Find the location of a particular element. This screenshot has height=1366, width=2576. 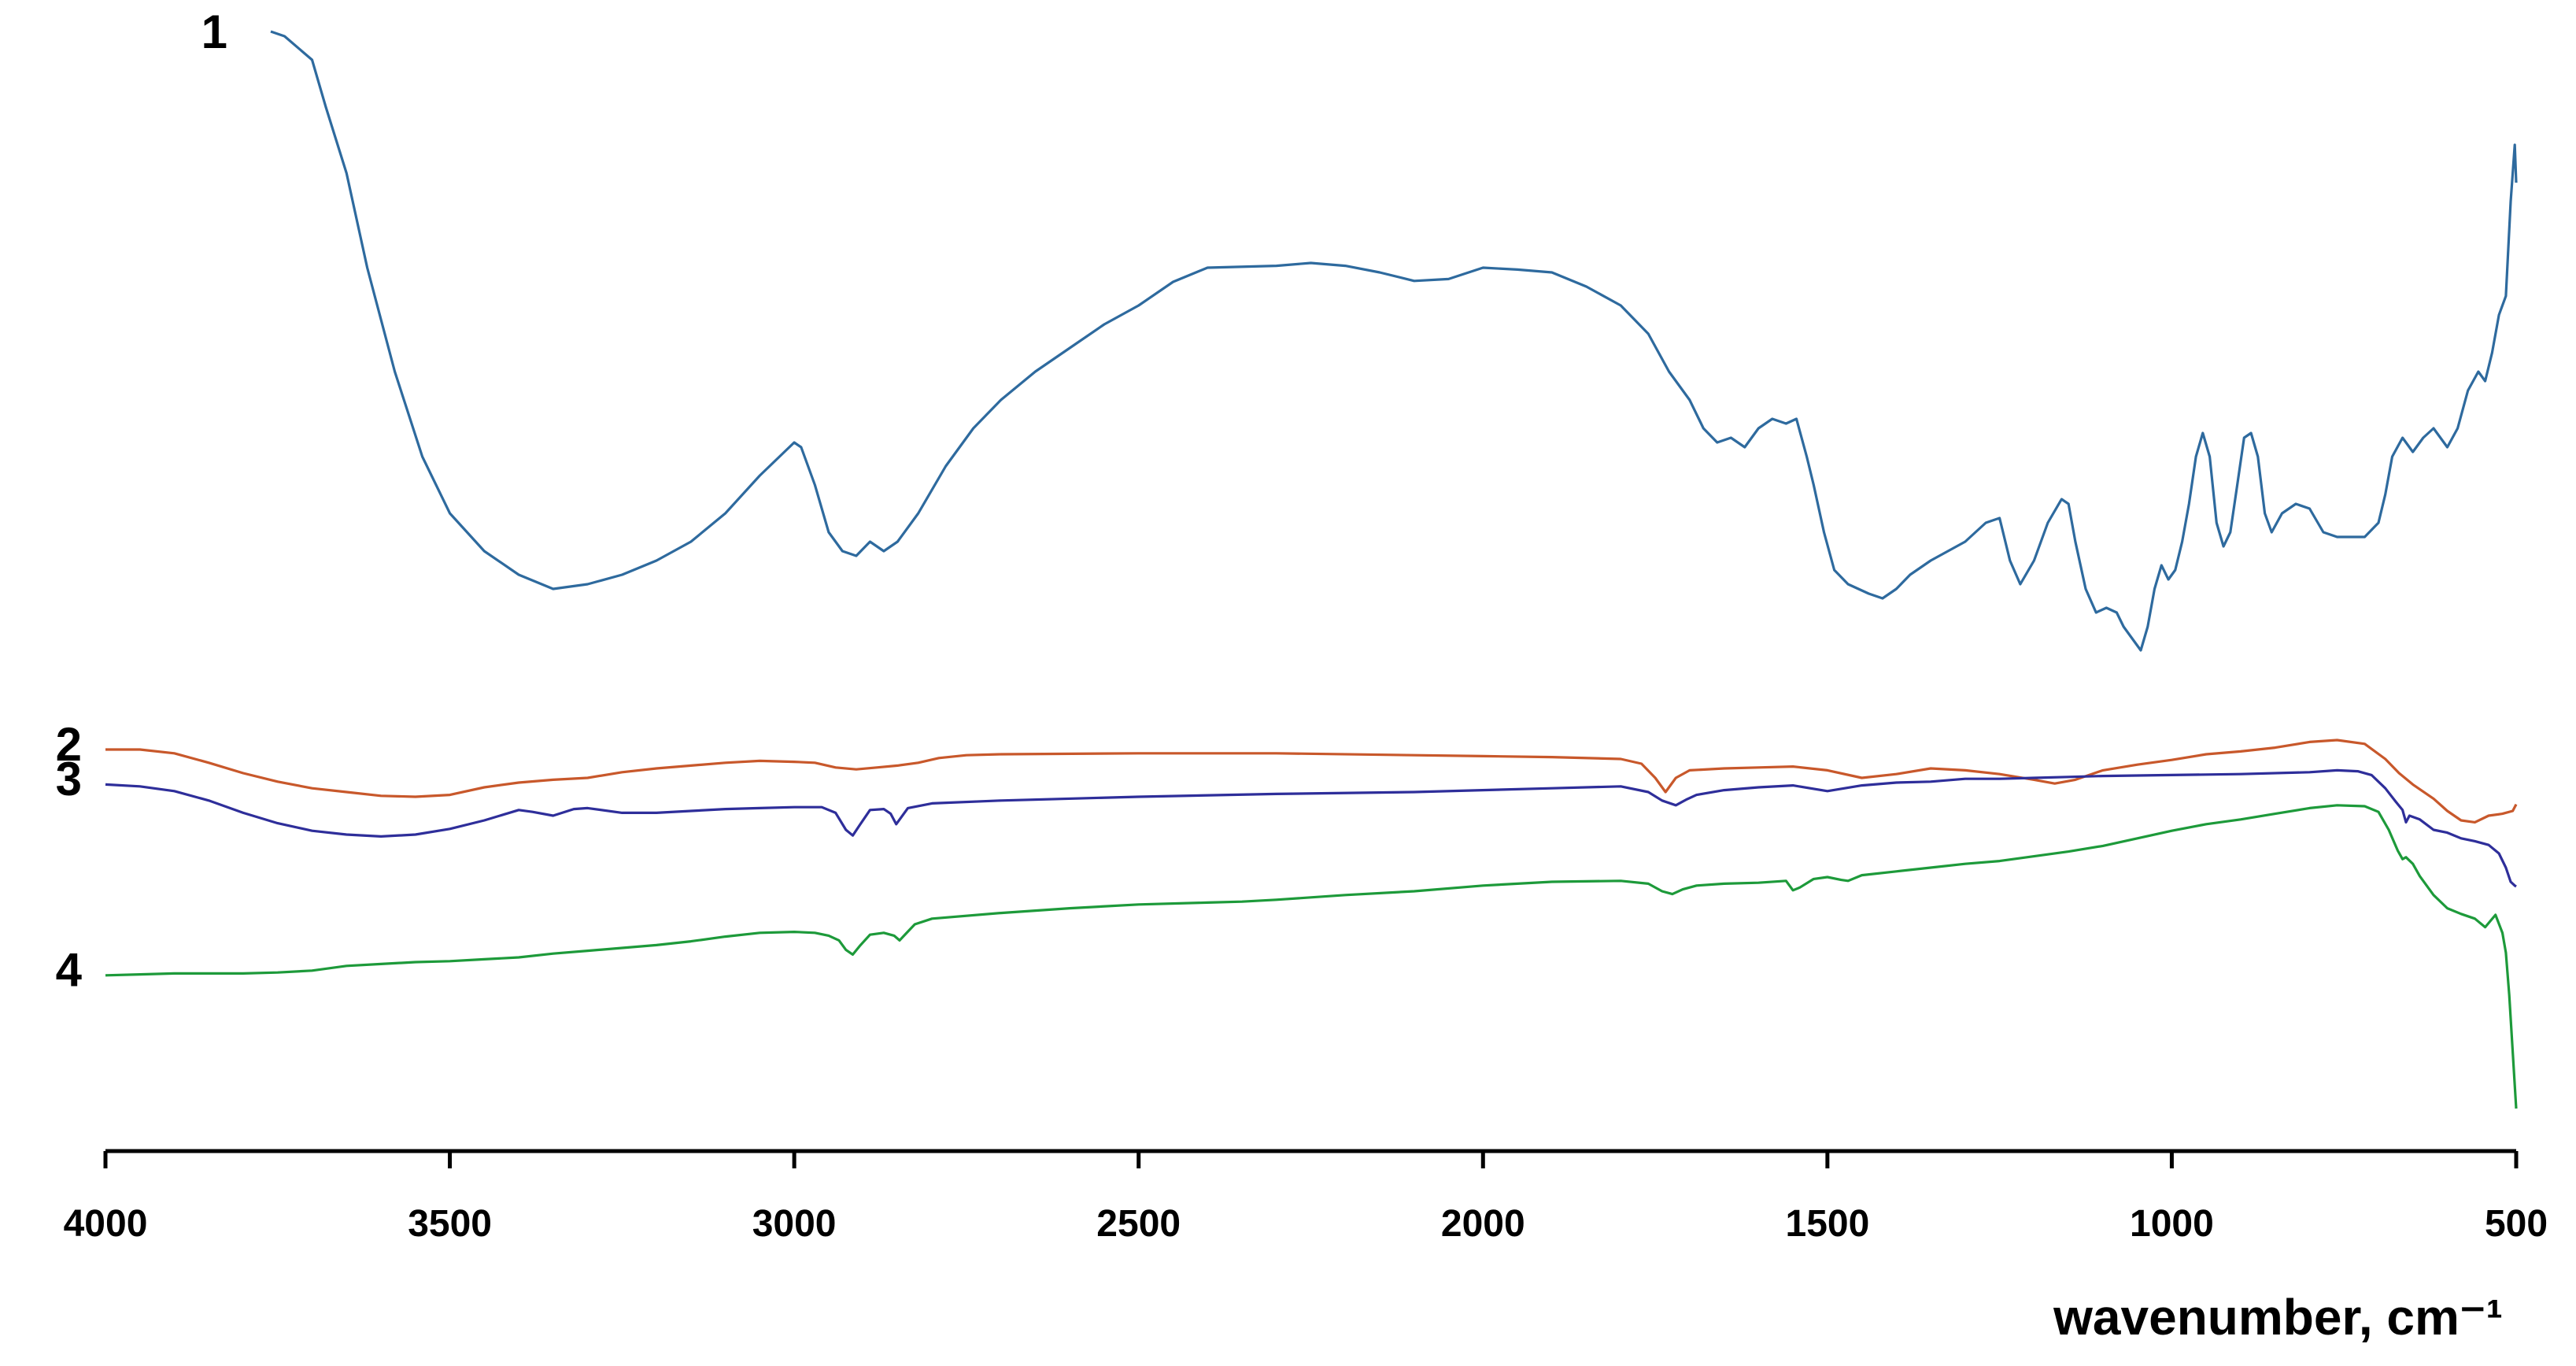

x-tick-label-3500: 3500 is located at coordinates (450, 1224).